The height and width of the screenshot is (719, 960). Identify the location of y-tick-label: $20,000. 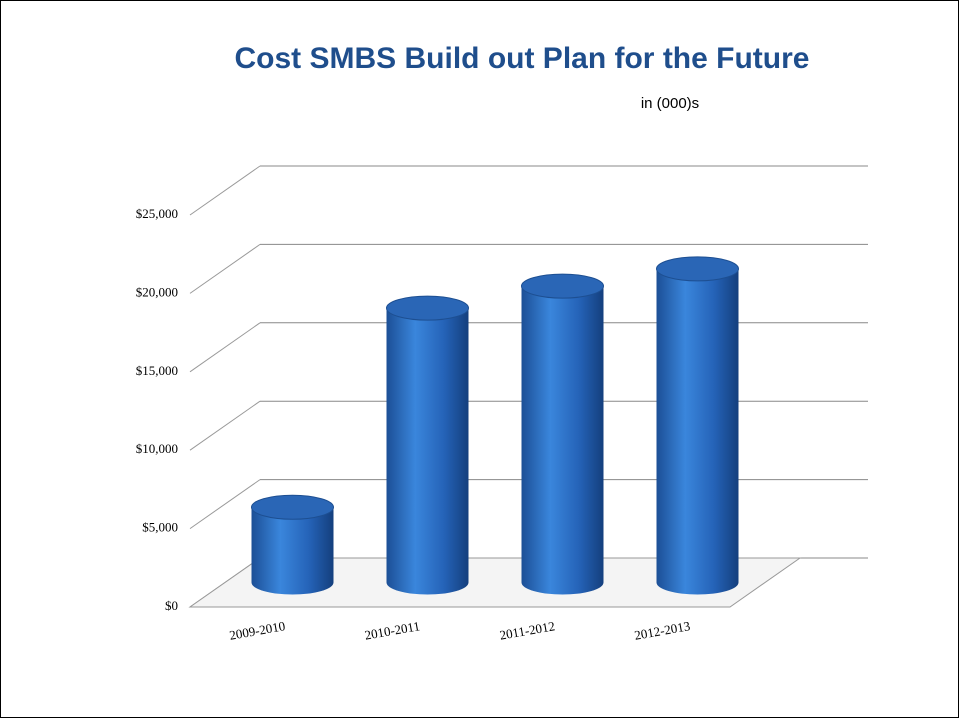
(157, 291).